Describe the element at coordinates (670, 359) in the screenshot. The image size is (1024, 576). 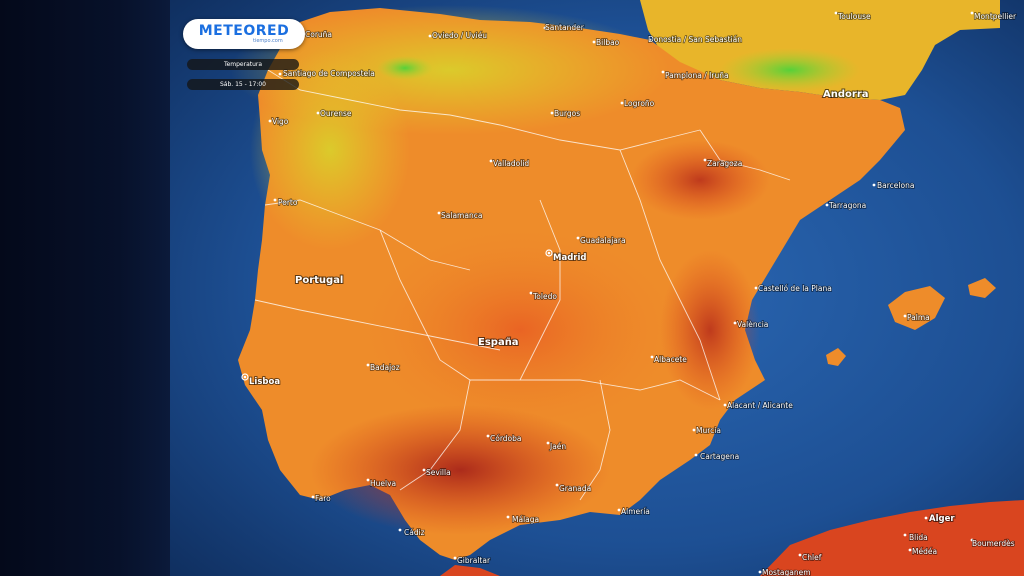
I see `city-label: Albacete` at that location.